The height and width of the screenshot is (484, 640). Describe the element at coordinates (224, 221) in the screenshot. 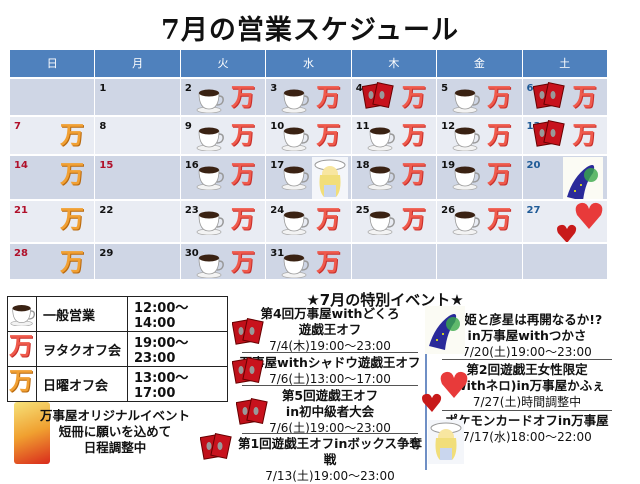

I see `calendar-day: 23 万` at that location.